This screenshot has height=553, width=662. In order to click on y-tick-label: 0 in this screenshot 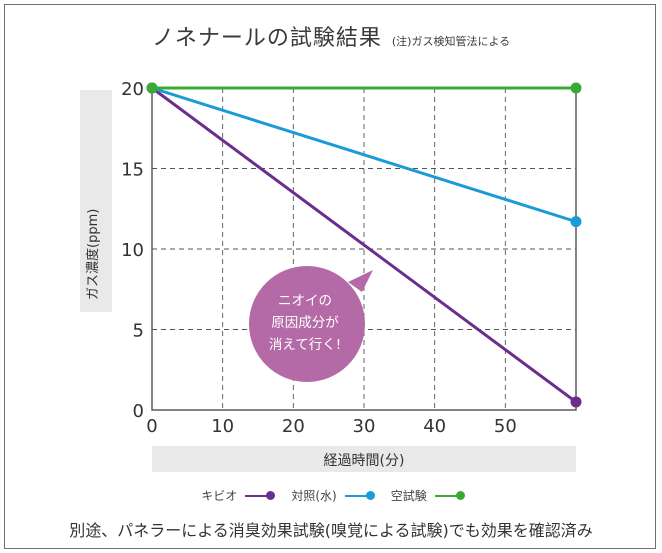, I will do `click(138, 411)`.